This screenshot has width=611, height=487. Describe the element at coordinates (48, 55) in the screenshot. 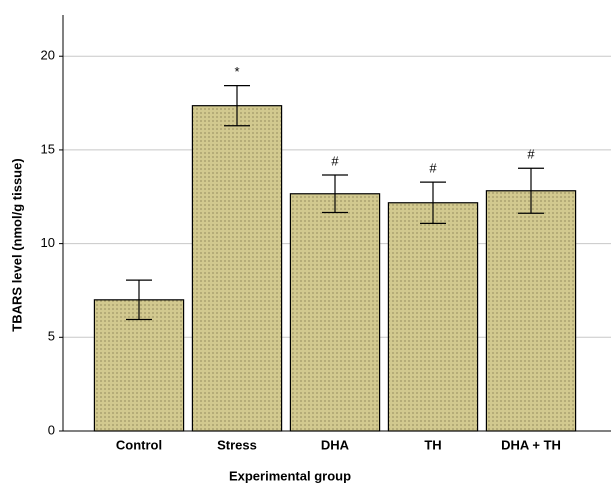

I see `y-tick-label: 20` at that location.